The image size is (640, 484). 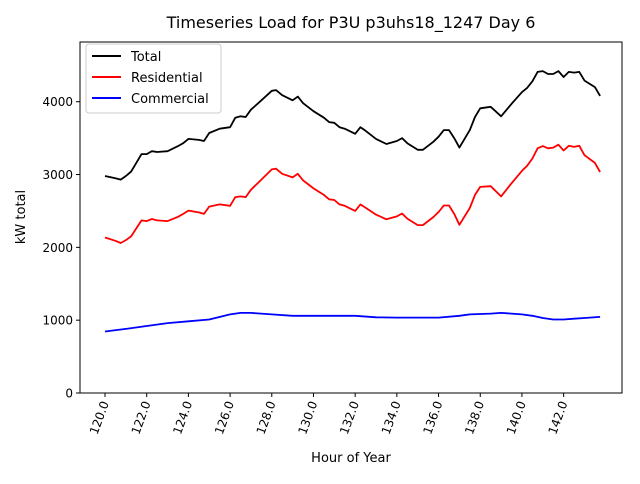 What do you see at coordinates (145, 57) in the screenshot?
I see `legend-label-total: Total` at bounding box center [145, 57].